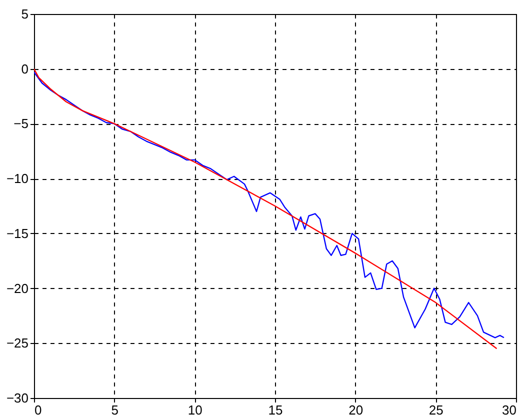 This screenshot has height=415, width=529. Describe the element at coordinates (114, 408) in the screenshot. I see `x-tick-label: 5` at that location.